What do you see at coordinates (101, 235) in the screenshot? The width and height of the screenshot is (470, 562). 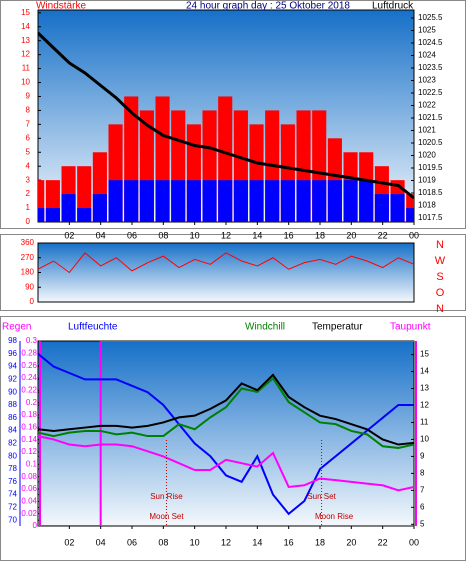 I see `x-tick-label: 04` at bounding box center [101, 235].